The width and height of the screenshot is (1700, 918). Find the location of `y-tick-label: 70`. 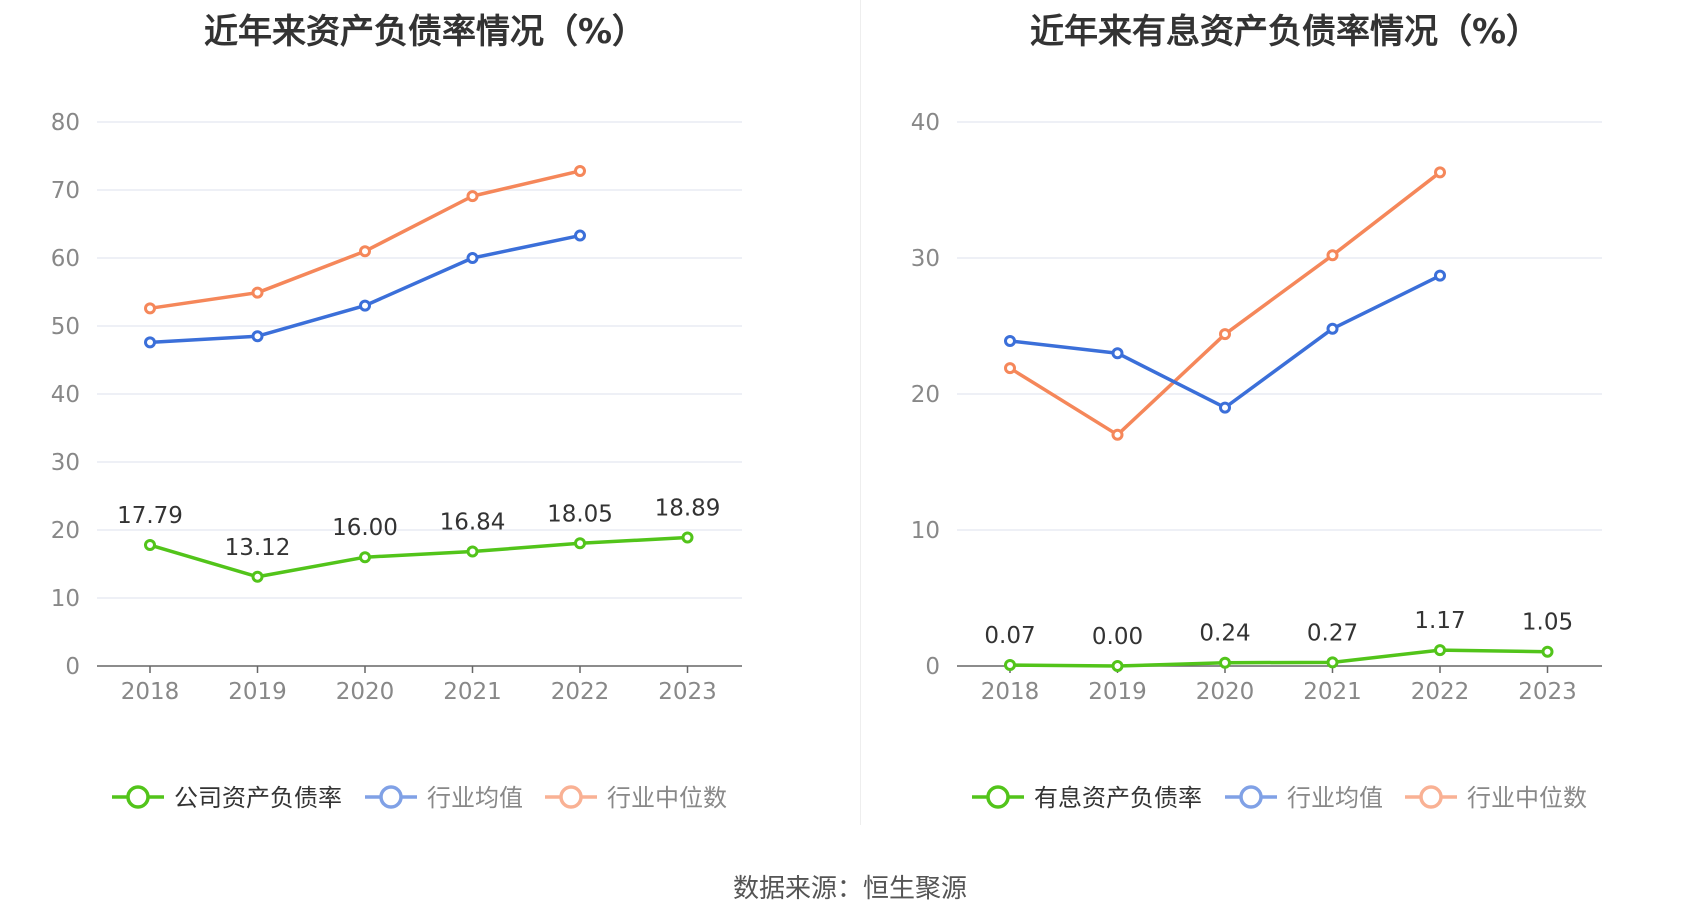

y-tick-label: 70 is located at coordinates (65, 191).